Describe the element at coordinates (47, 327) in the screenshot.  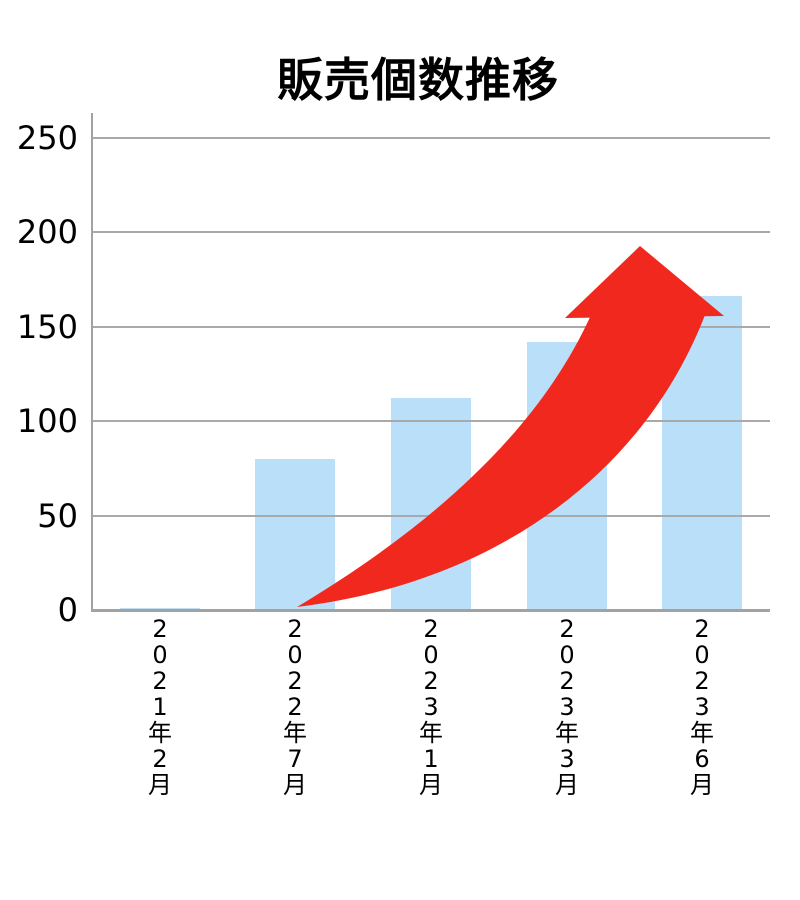
I see `y-tick-label: 150` at that location.